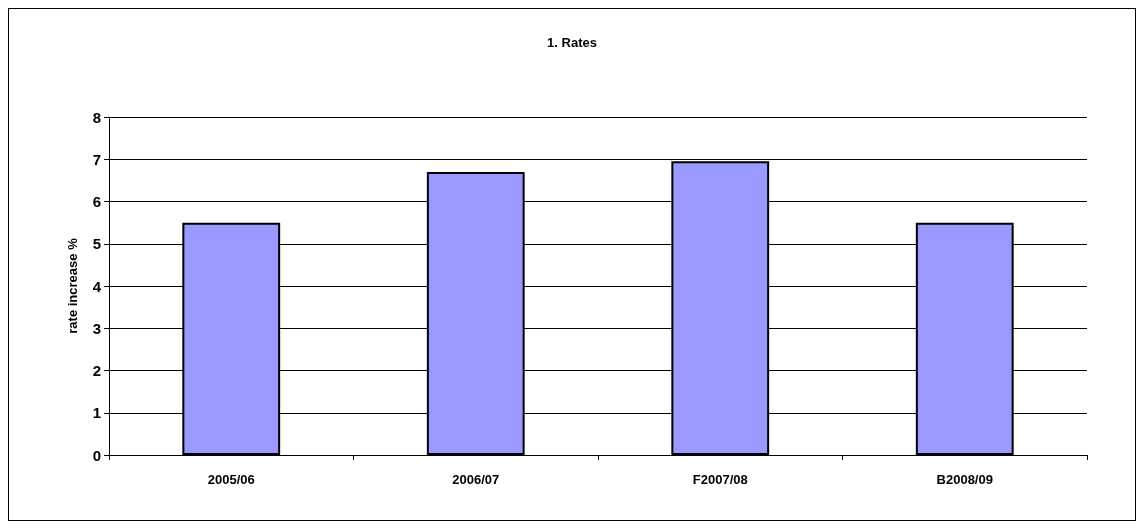 This screenshot has width=1144, height=529. What do you see at coordinates (72, 285) in the screenshot?
I see `y-axis-title: rate increase %` at bounding box center [72, 285].